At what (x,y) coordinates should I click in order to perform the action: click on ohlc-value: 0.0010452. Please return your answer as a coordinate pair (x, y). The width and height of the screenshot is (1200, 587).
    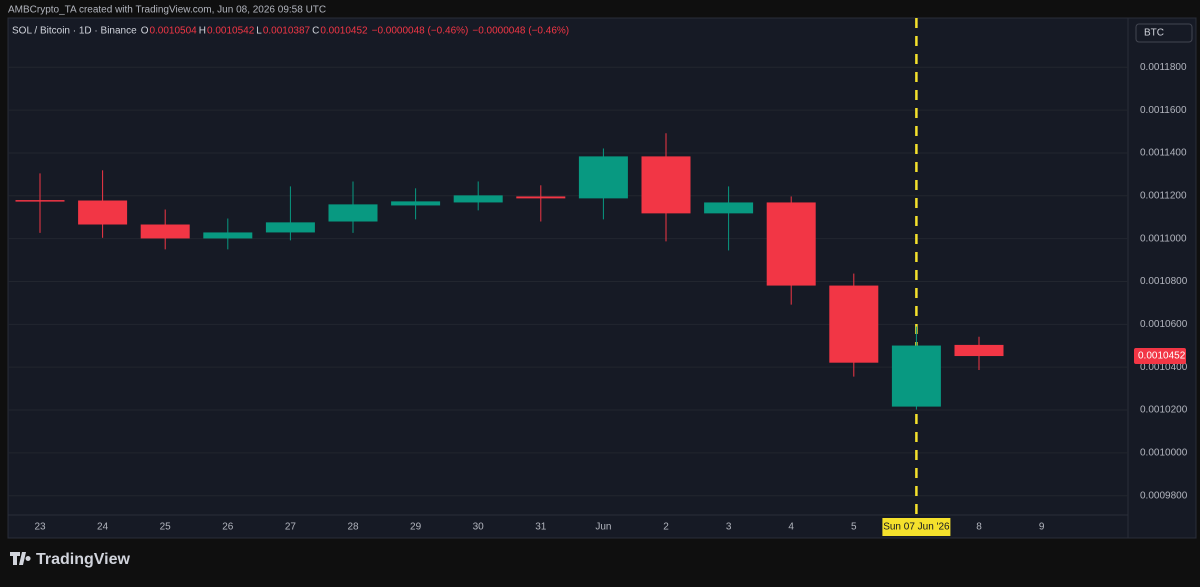
    Looking at the image, I should click on (344, 31).